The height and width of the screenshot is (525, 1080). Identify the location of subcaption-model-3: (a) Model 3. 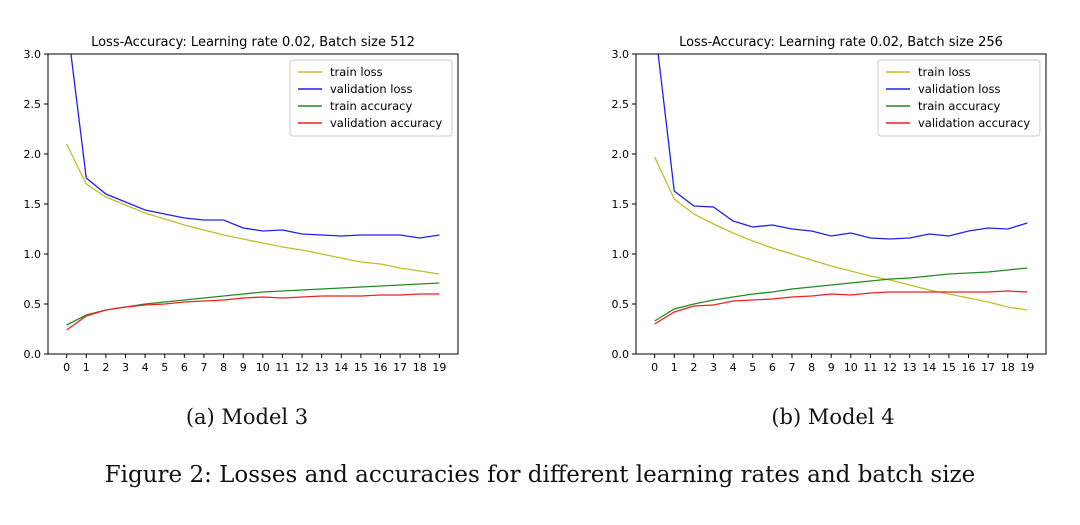
(247, 417).